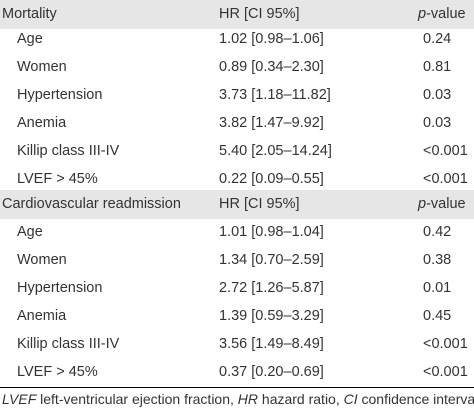 This screenshot has height=411, width=474. I want to click on hr-value: 1.39 [0.59–3.29], so click(271, 316).